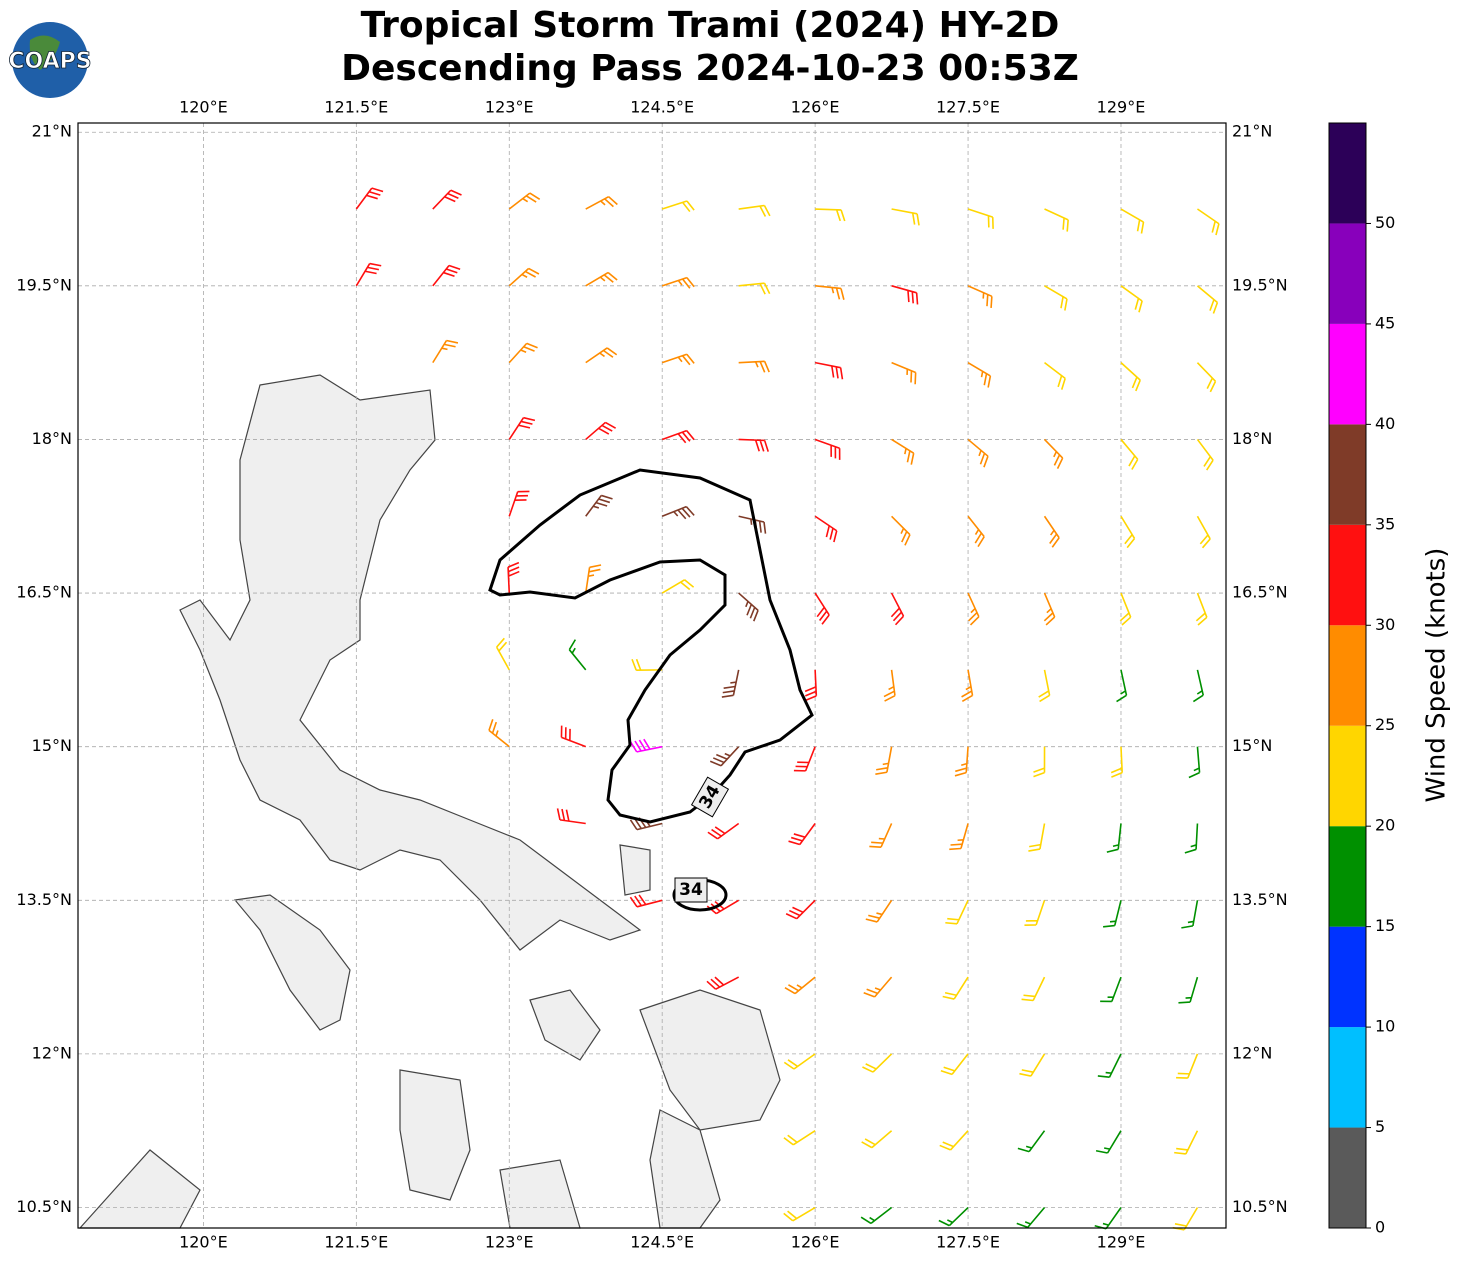 The width and height of the screenshot is (1466, 1268). What do you see at coordinates (565, 1025) in the screenshot?
I see `masbate` at bounding box center [565, 1025].